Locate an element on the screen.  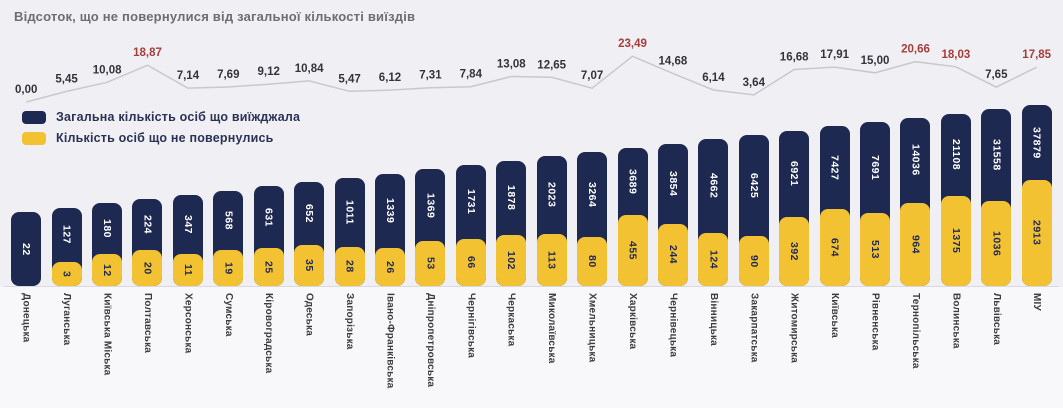
bar-not-returned-value: 2913 is located at coordinates (1036, 233).